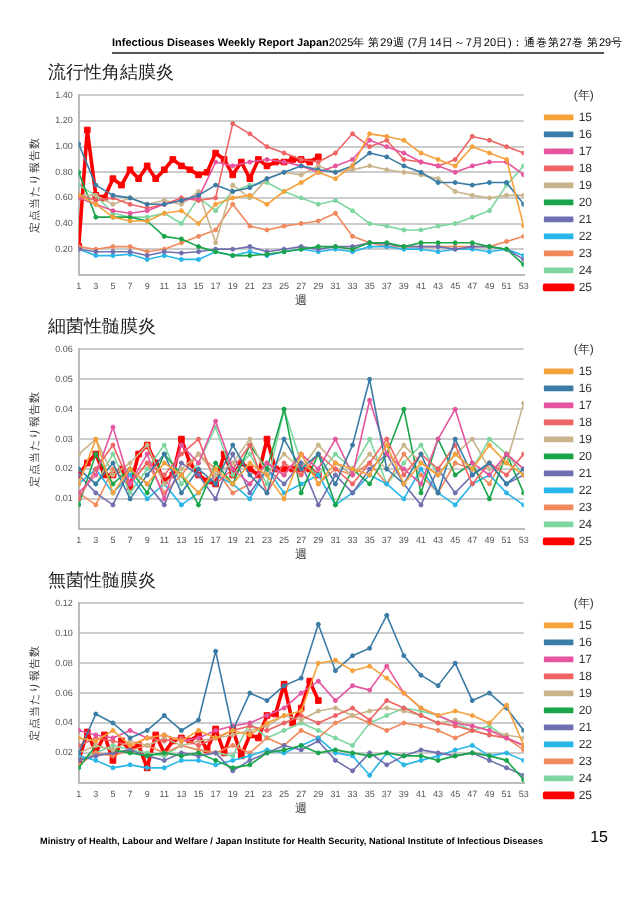 Image resolution: width=640 pixels, height=906 pixels. I want to click on chart-title: 細菌性髄膜炎, so click(103, 327).